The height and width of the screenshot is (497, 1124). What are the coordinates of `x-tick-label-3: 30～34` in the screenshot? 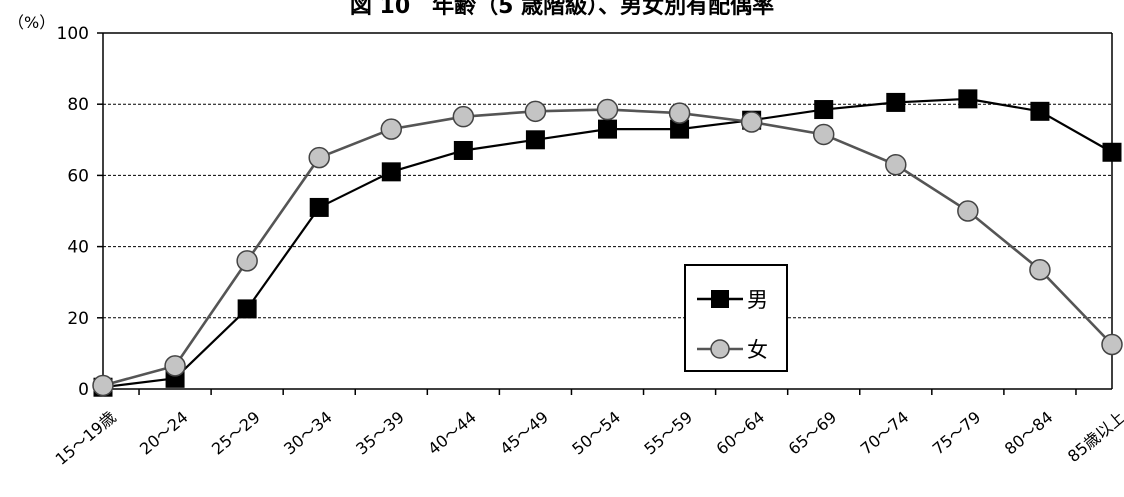 It's located at (308, 433).